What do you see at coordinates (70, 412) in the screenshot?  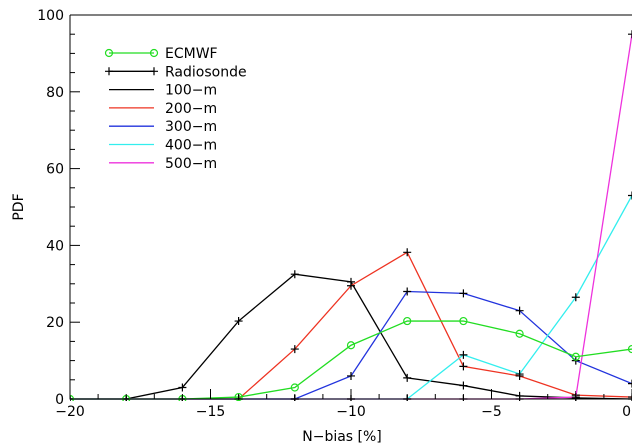 I see `x-tick-label: −20` at bounding box center [70, 412].